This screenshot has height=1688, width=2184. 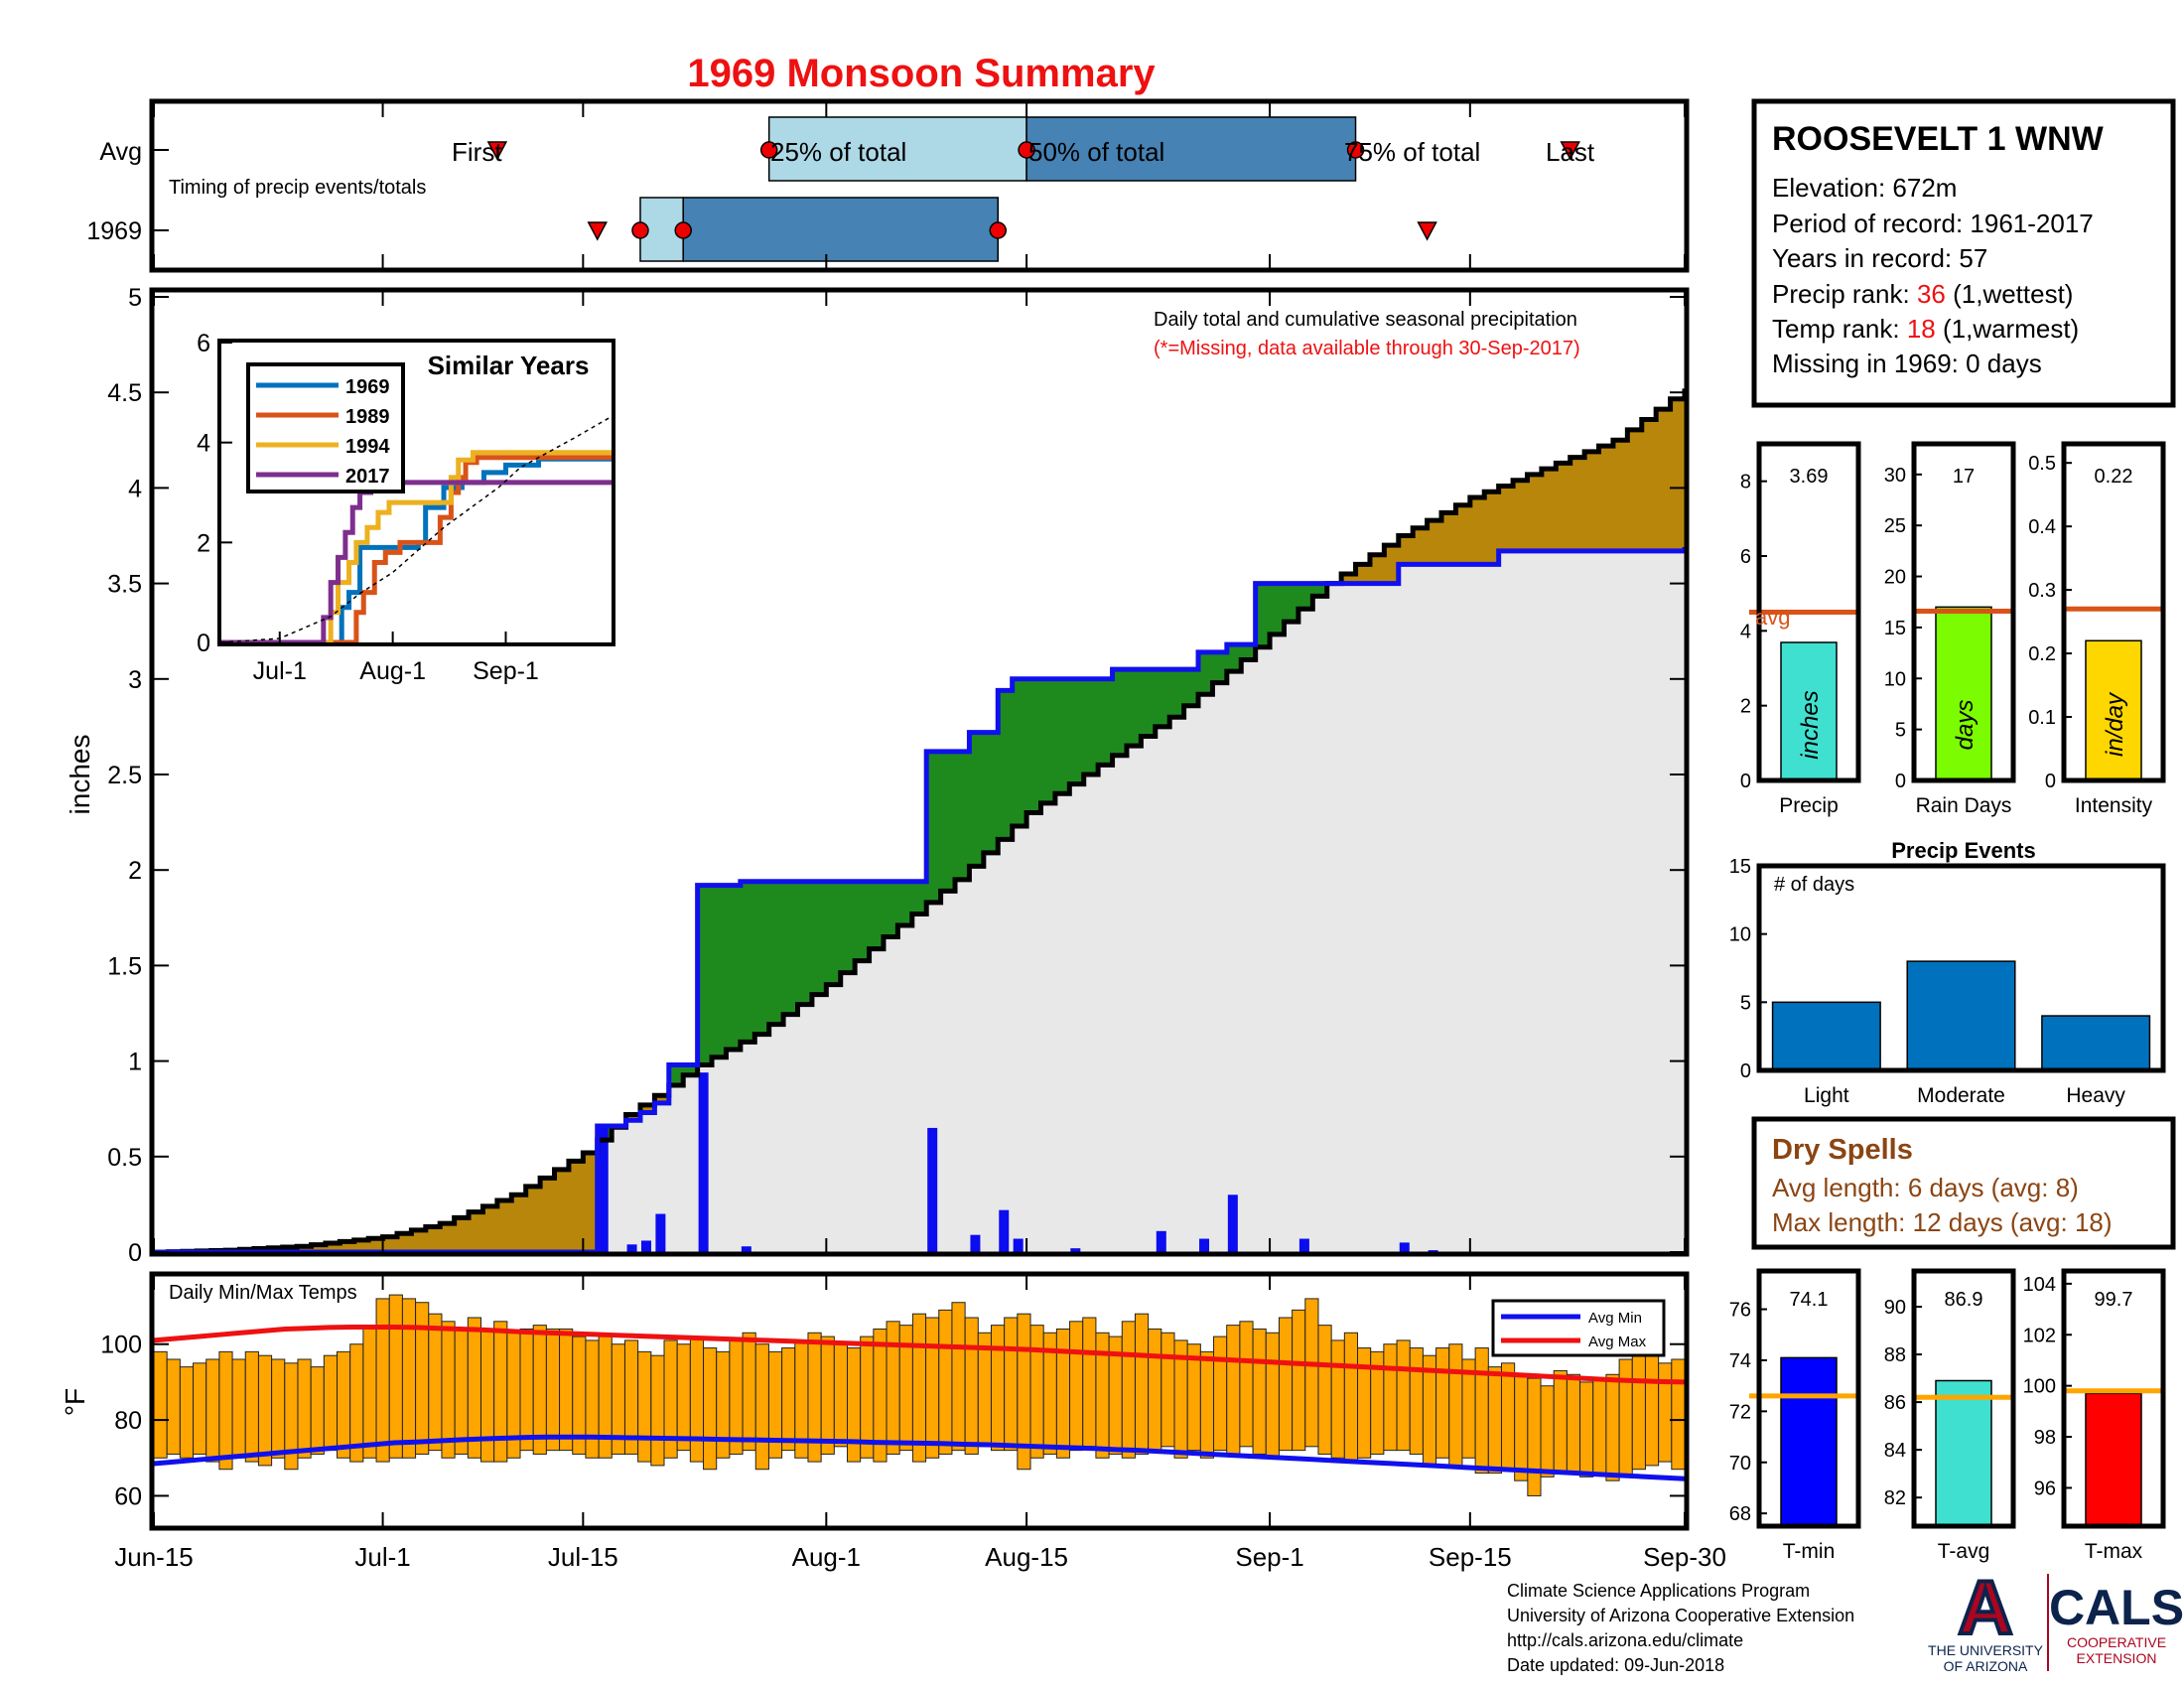 What do you see at coordinates (1900, 731) in the screenshot?
I see `mini_raindays-tick-label: 5` at bounding box center [1900, 731].